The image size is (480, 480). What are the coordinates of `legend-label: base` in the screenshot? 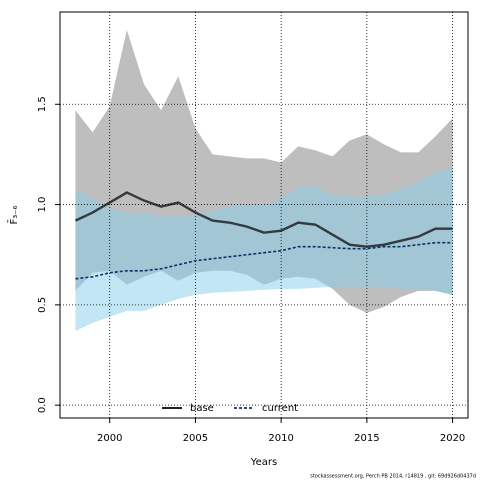 It's located at (202, 408).